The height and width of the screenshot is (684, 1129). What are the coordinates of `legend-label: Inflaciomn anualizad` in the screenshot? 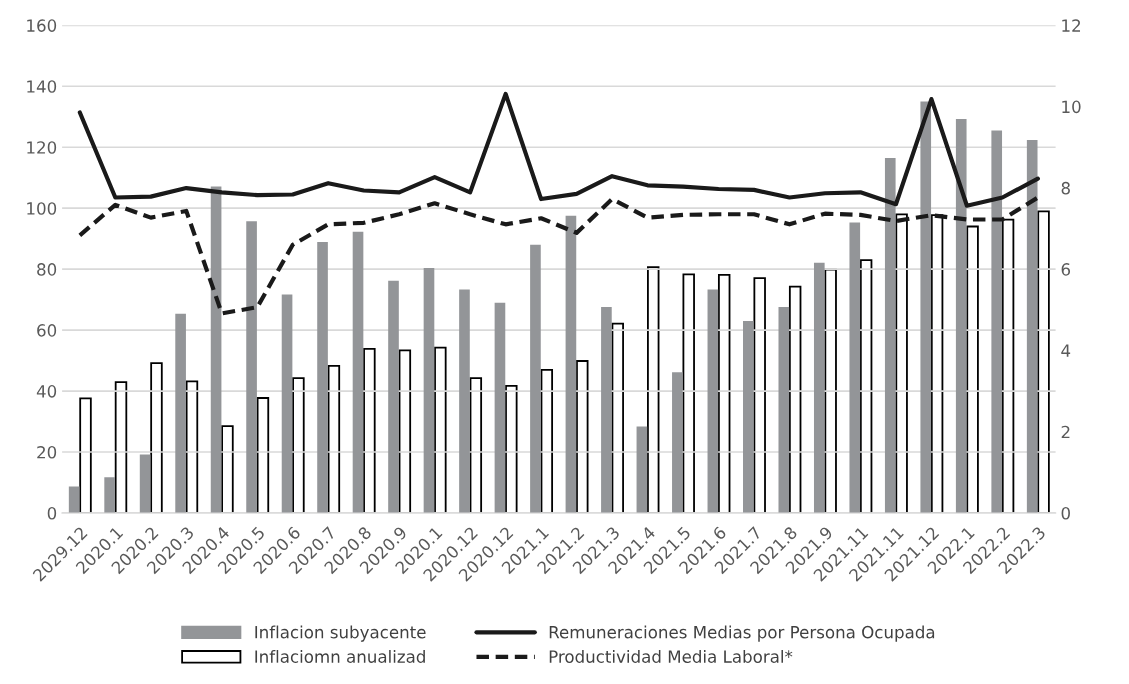 It's located at (340, 656).